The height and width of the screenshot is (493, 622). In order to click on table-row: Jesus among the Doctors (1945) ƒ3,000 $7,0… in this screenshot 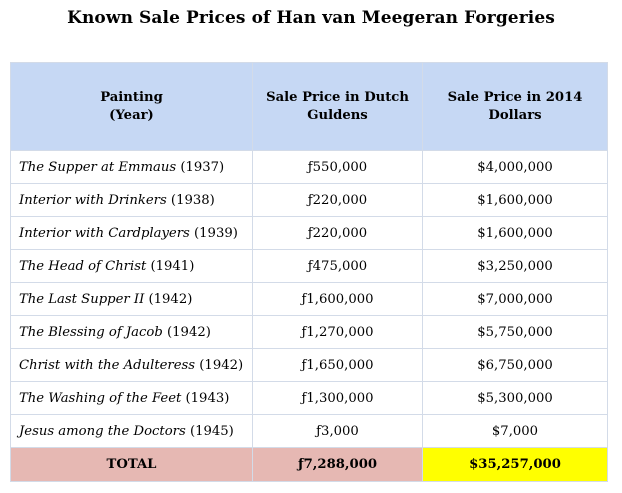, I will do `click(309, 431)`.